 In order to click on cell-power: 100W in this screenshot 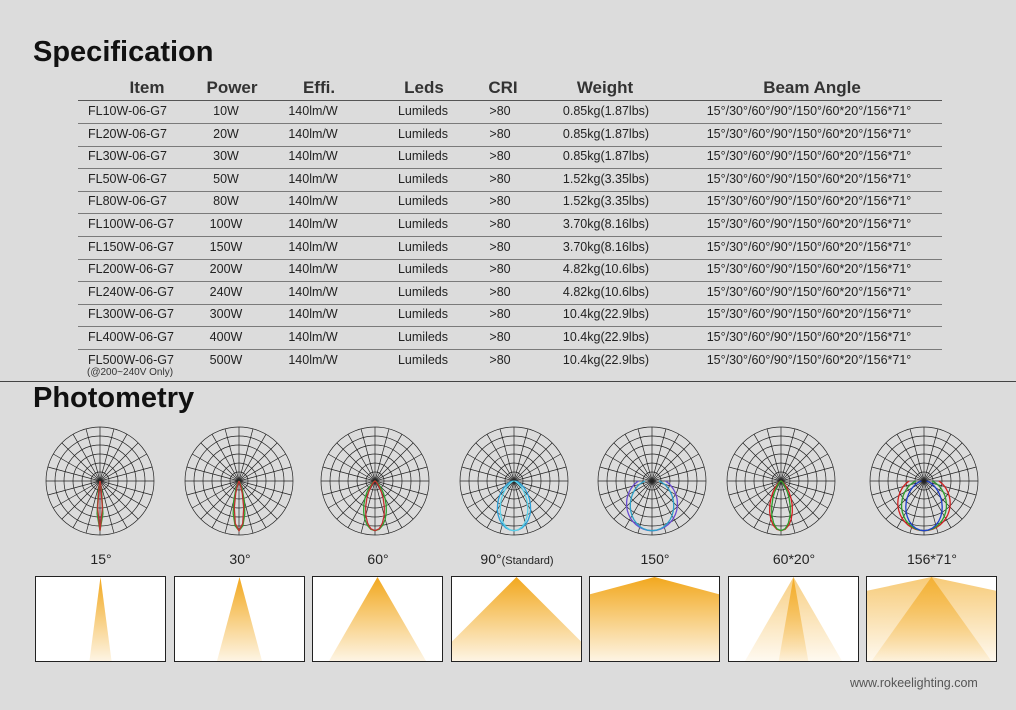, I will do `click(226, 224)`.